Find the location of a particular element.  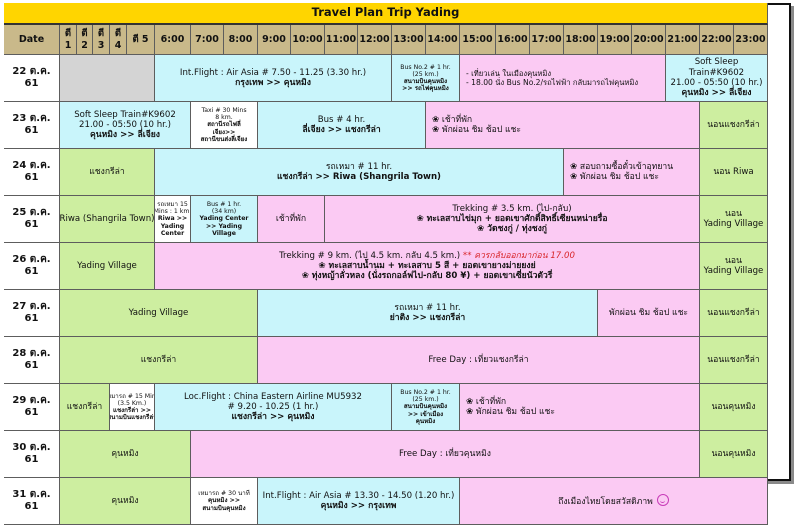

activity-text: สถานีรถไฟลี่ is located at coordinates (224, 125).